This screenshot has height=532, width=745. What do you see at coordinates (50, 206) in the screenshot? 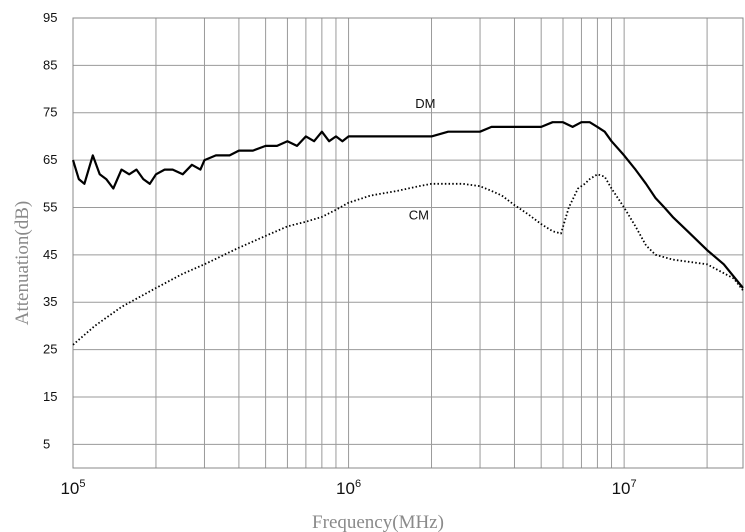
I see `y-tick-label: 55` at bounding box center [50, 206].